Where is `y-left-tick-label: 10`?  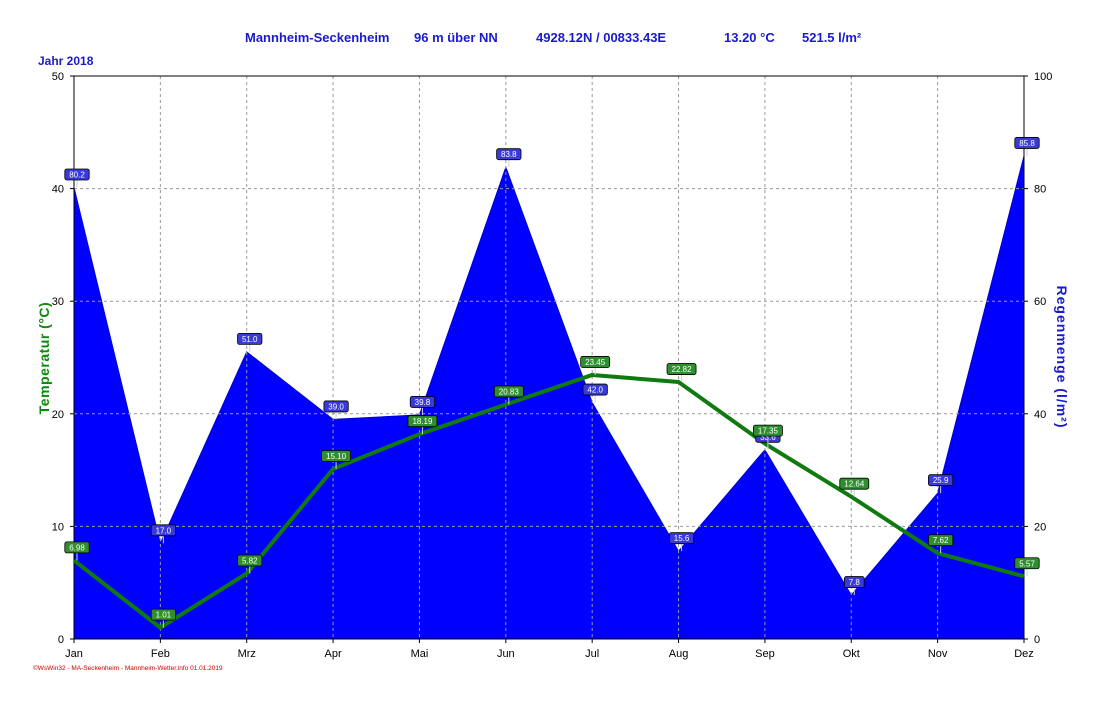
y-left-tick-label: 10 is located at coordinates (58, 527).